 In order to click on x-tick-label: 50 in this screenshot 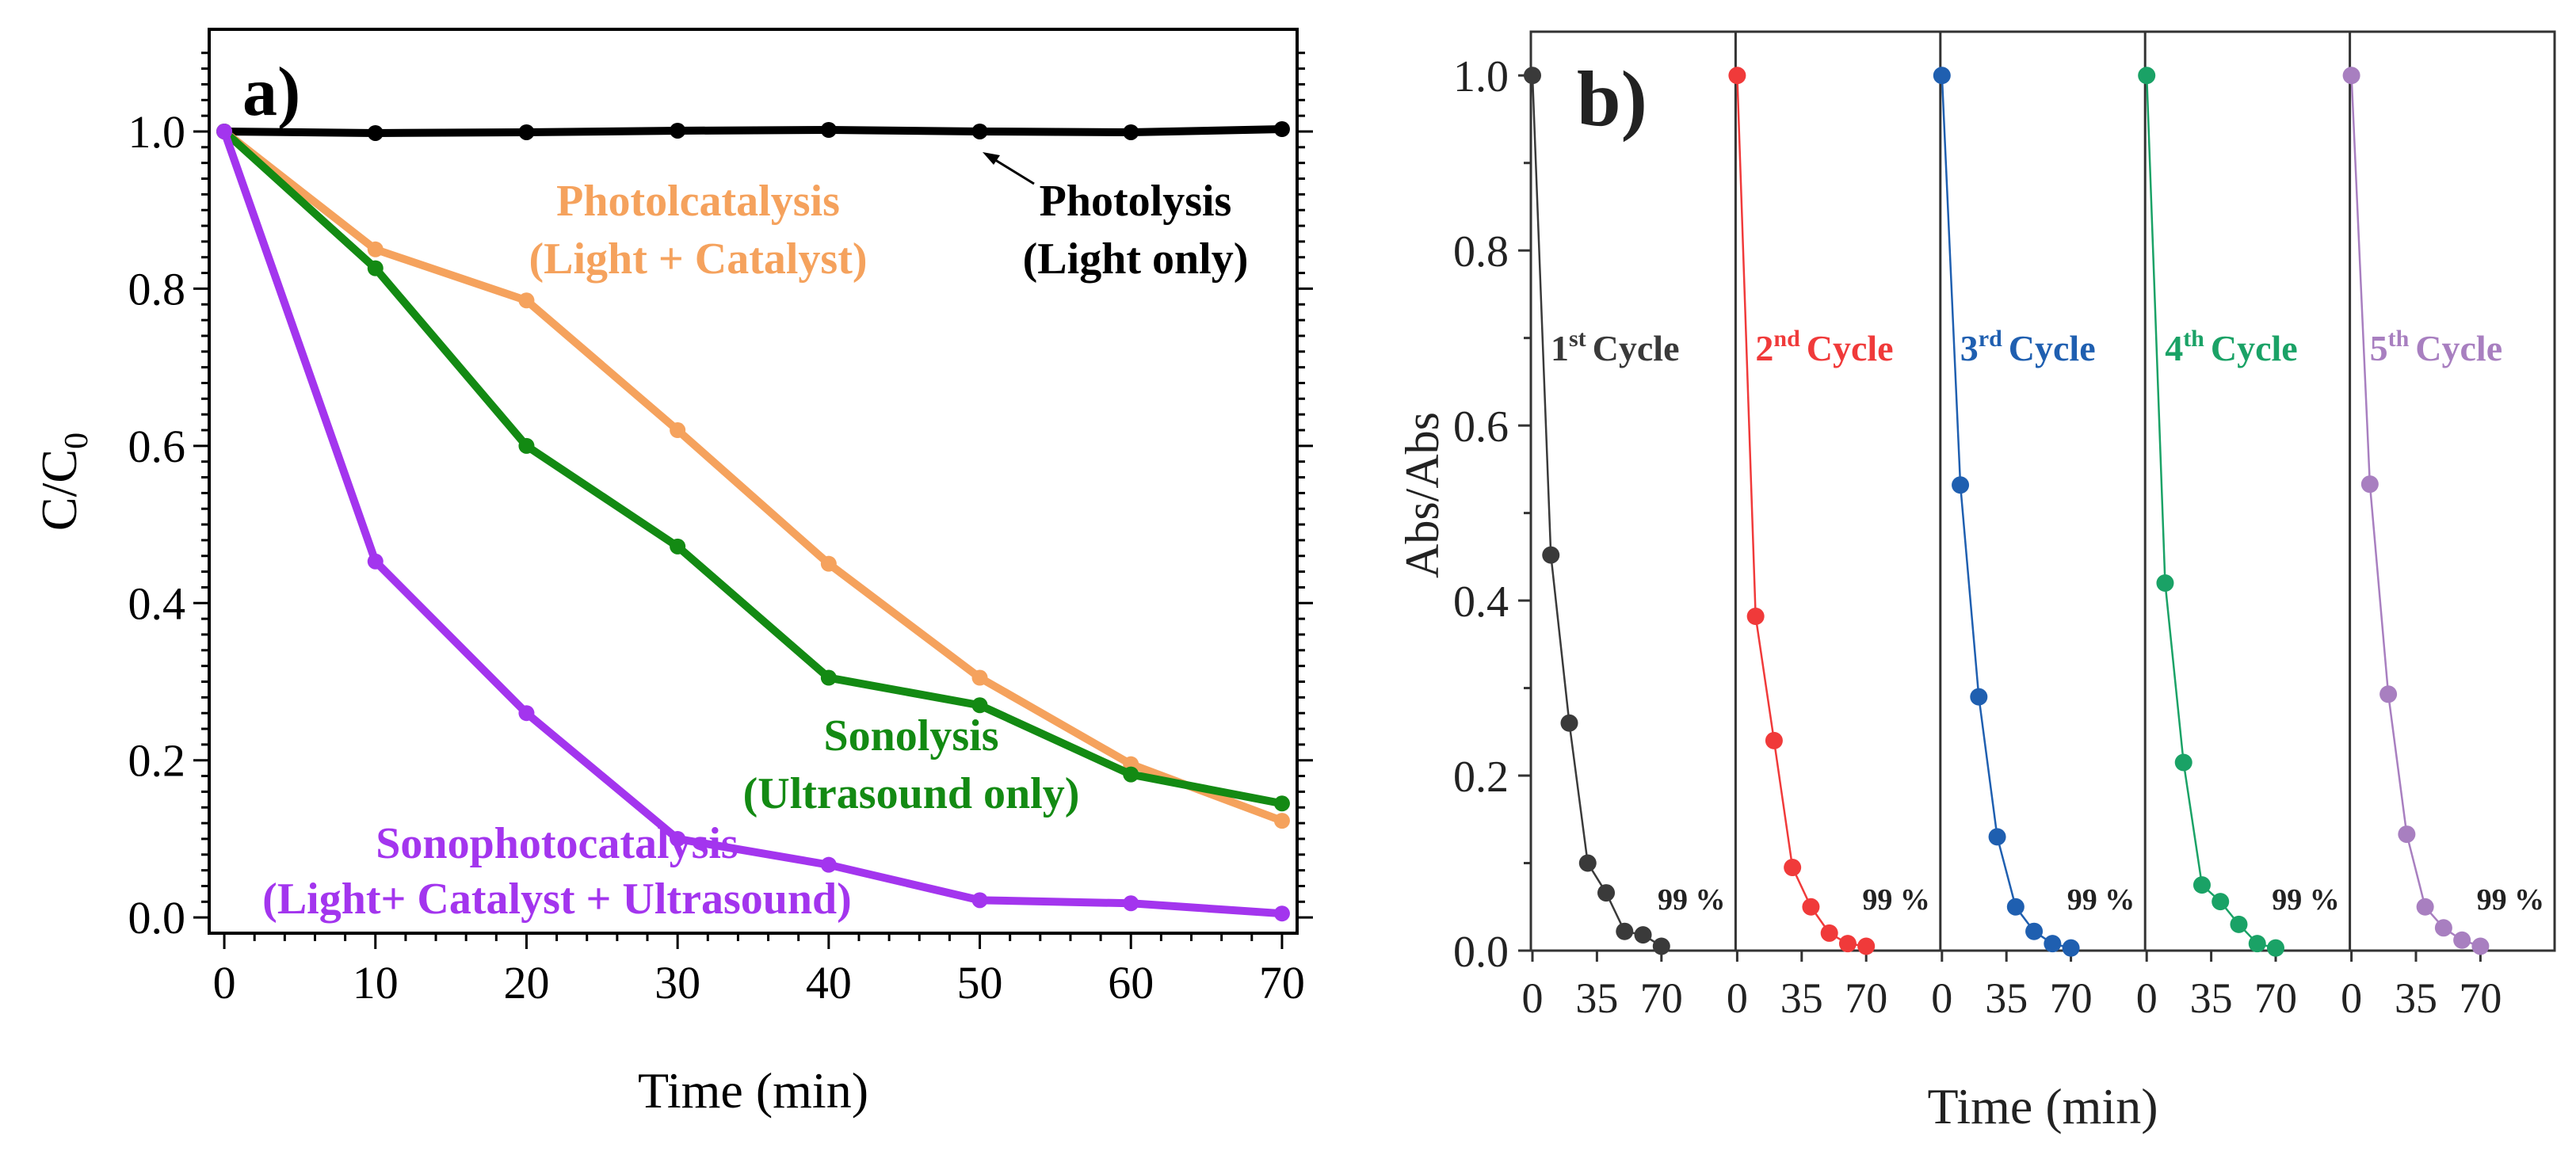, I will do `click(980, 982)`.